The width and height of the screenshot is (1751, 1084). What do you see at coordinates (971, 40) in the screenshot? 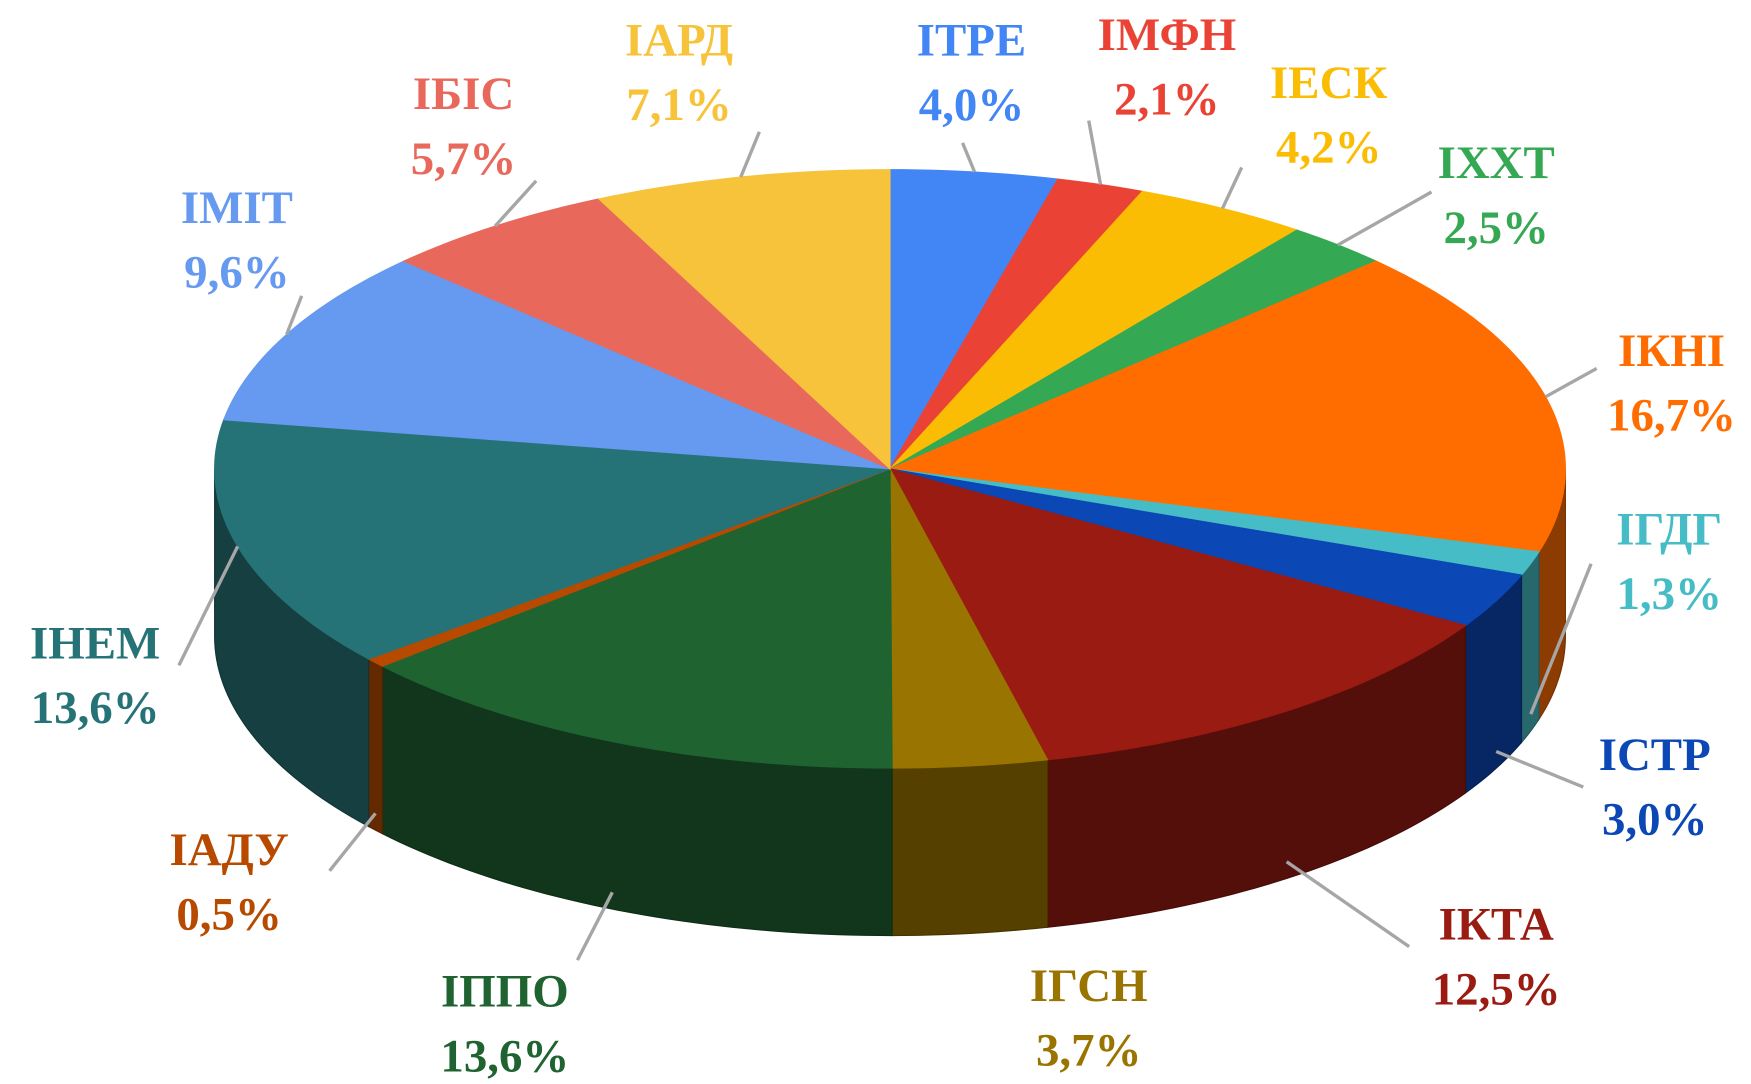
I see `slice-name: ІТРЕ` at bounding box center [971, 40].